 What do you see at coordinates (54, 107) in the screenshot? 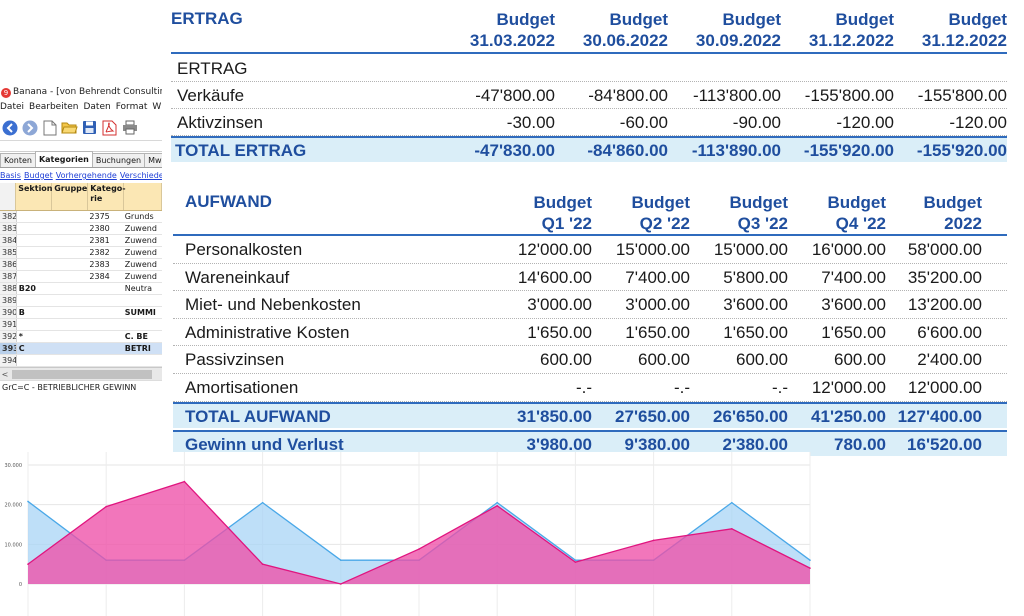
I see `menu-item-bearbeiten: Bearbeiten` at bounding box center [54, 107].